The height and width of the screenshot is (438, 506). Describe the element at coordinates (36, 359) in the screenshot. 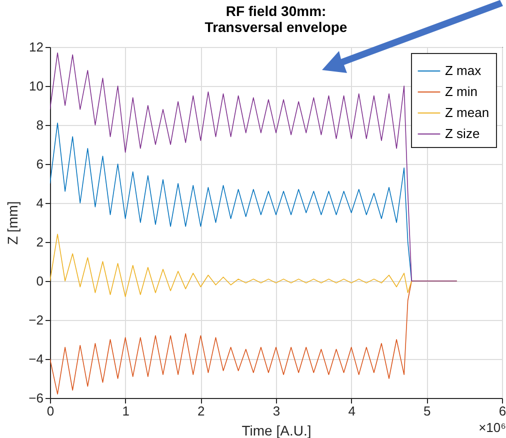

I see `y-tick-label: −4` at that location.